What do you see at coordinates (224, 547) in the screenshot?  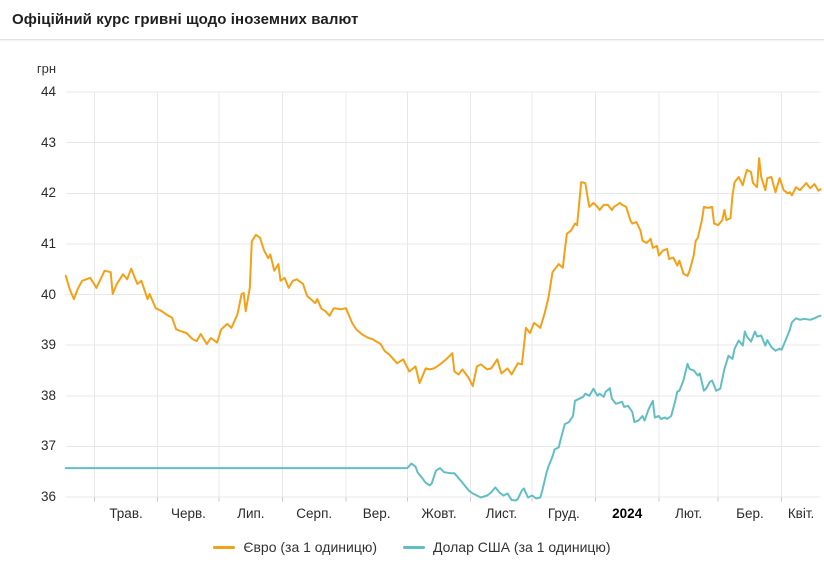 I see `legend-marker-euro` at bounding box center [224, 547].